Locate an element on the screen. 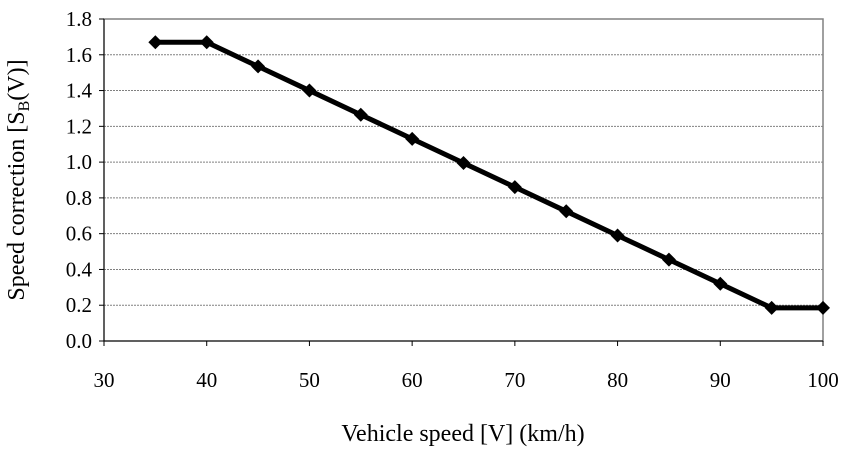  xtick-label-7: 100 is located at coordinates (823, 380).